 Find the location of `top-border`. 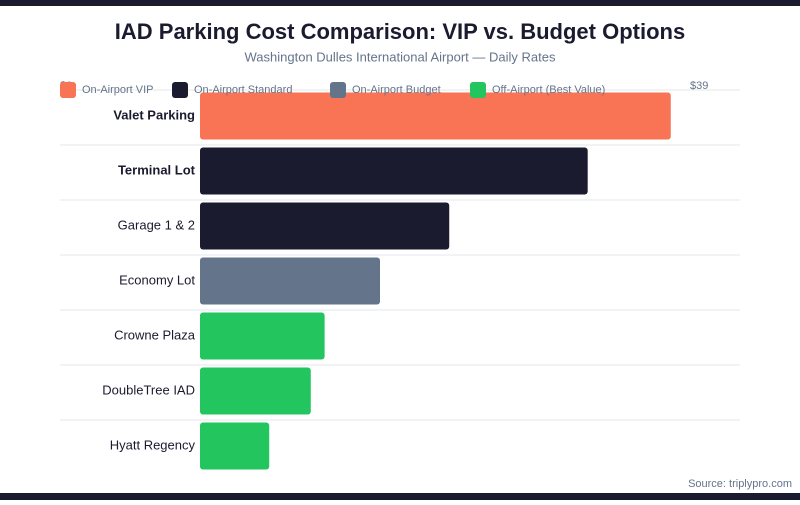

top-border is located at coordinates (400, 3).